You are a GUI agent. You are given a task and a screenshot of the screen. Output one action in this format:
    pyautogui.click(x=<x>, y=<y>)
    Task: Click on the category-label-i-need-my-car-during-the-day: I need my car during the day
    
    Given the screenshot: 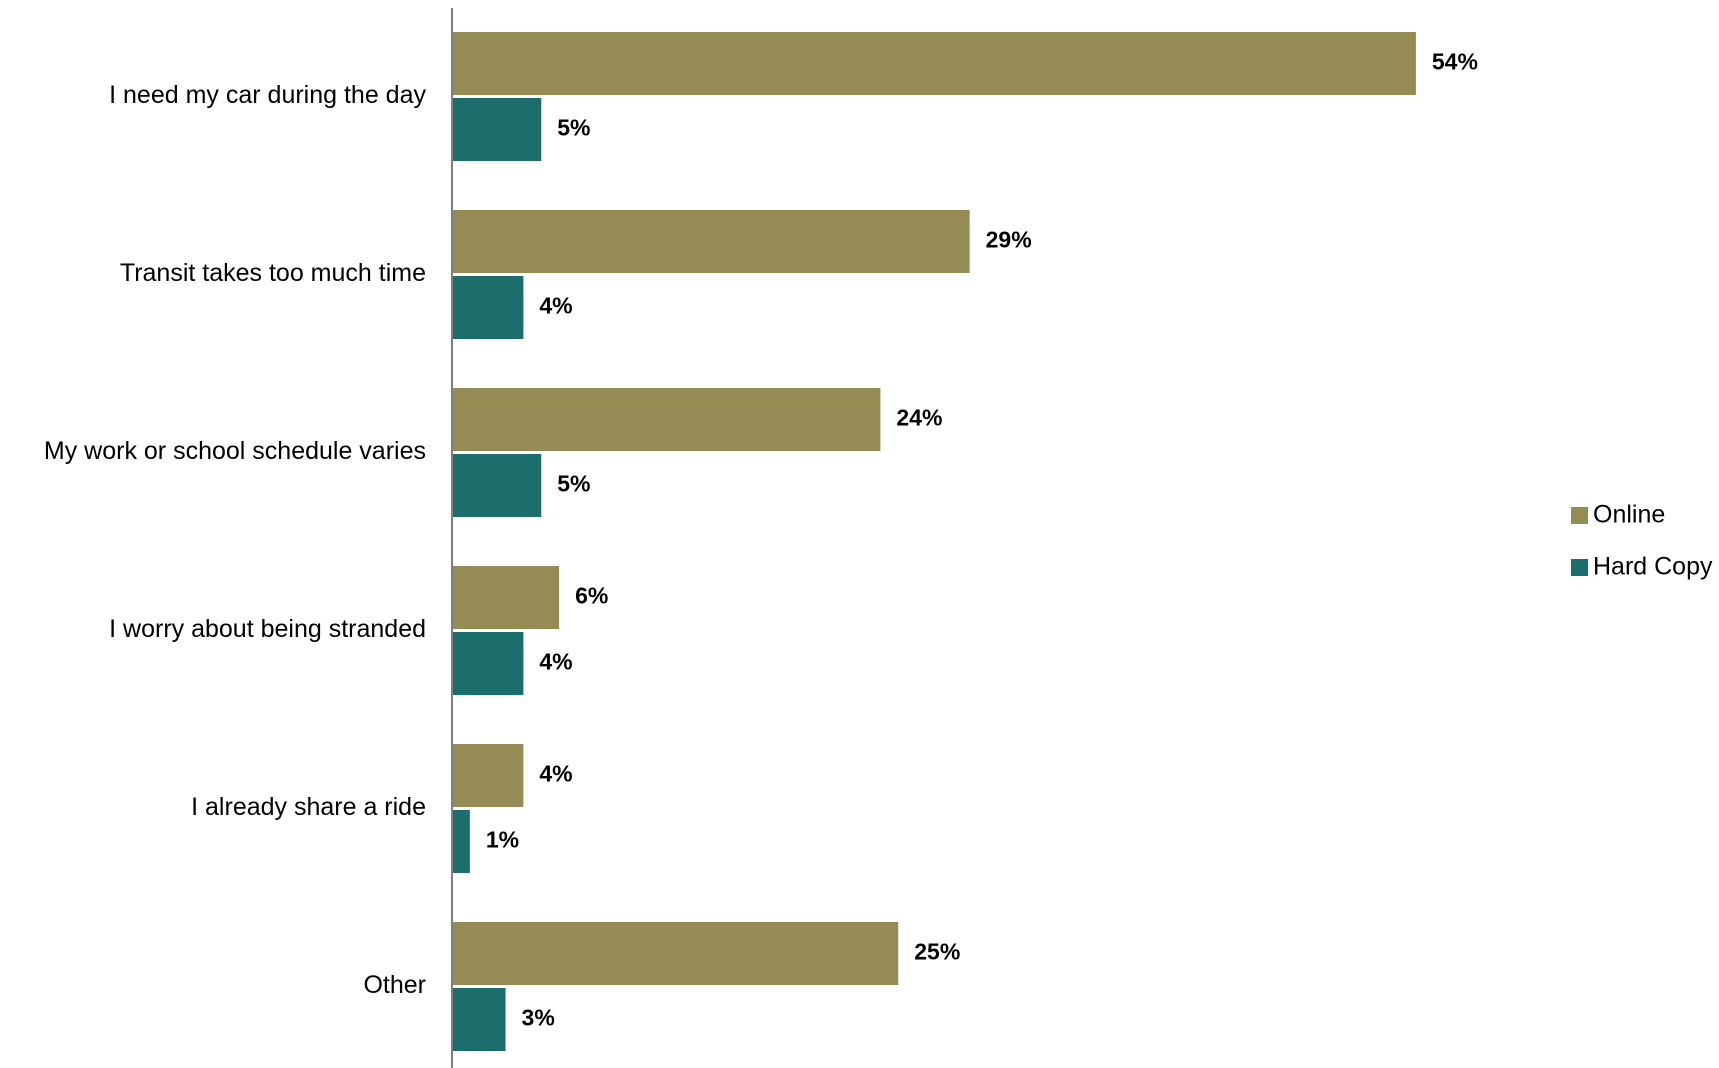 What is the action you would take?
    pyautogui.click(x=267, y=95)
    